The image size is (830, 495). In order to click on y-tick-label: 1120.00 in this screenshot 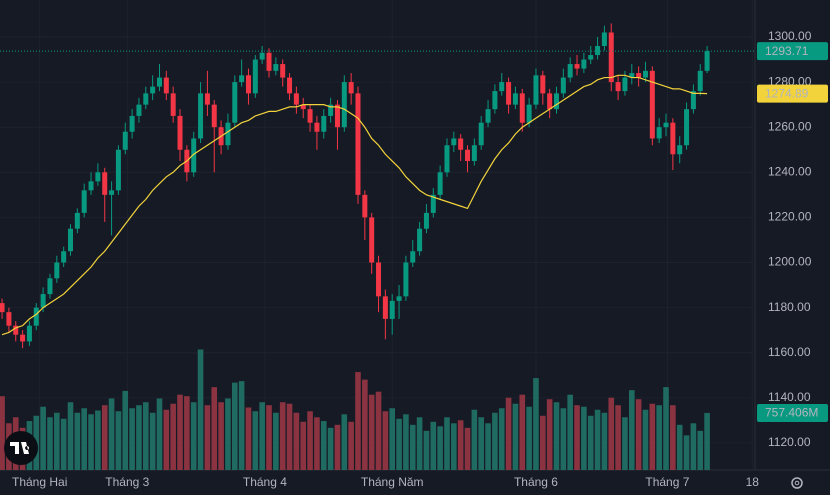, I will do `click(789, 442)`.